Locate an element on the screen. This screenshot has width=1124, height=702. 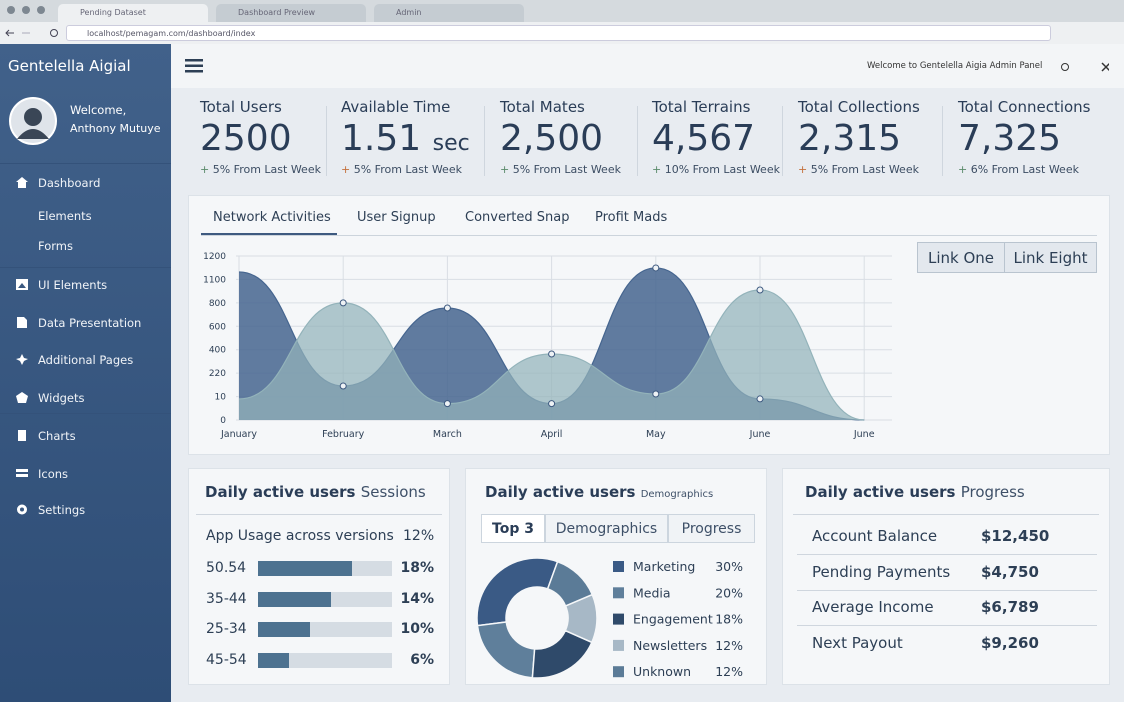
y-tick-label: 800 is located at coordinates (217, 304).